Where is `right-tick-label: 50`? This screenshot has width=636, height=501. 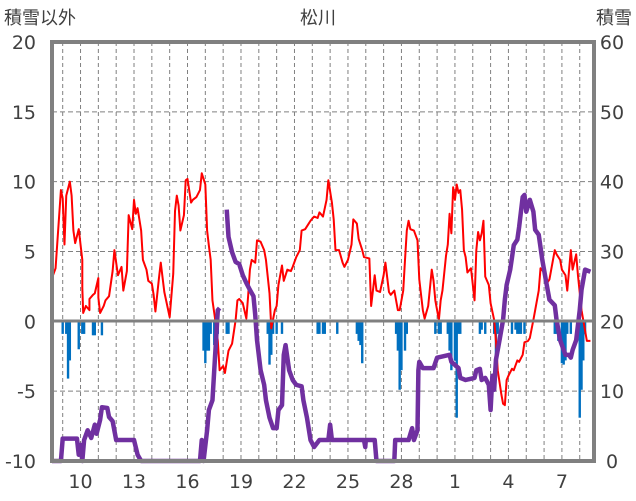 right-tick-label: 50 is located at coordinates (612, 113).